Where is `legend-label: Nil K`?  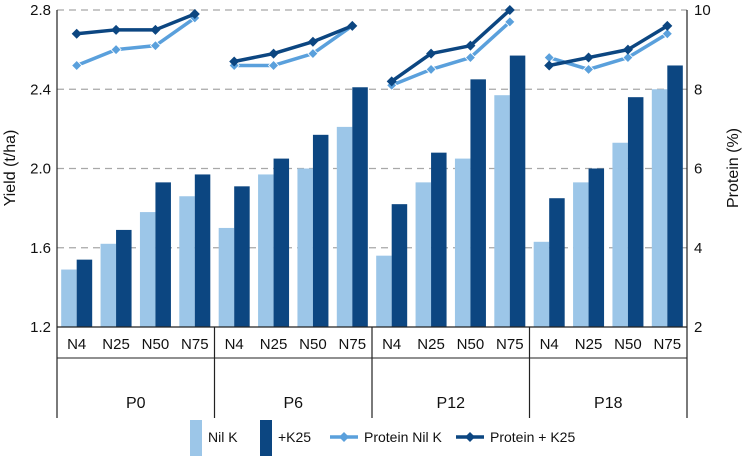
legend-label: Nil K is located at coordinates (223, 437).